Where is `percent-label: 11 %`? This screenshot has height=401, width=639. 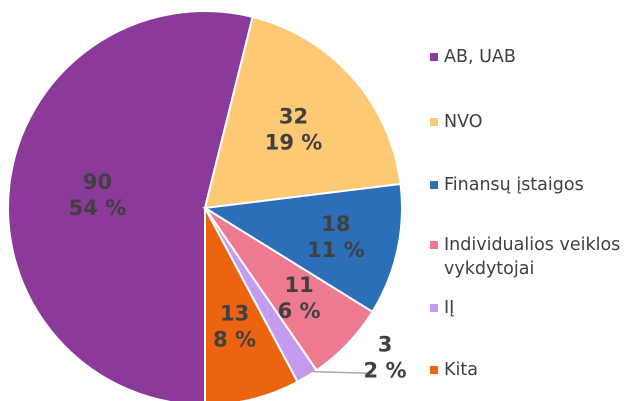 percent-label: 11 % is located at coordinates (336, 250).